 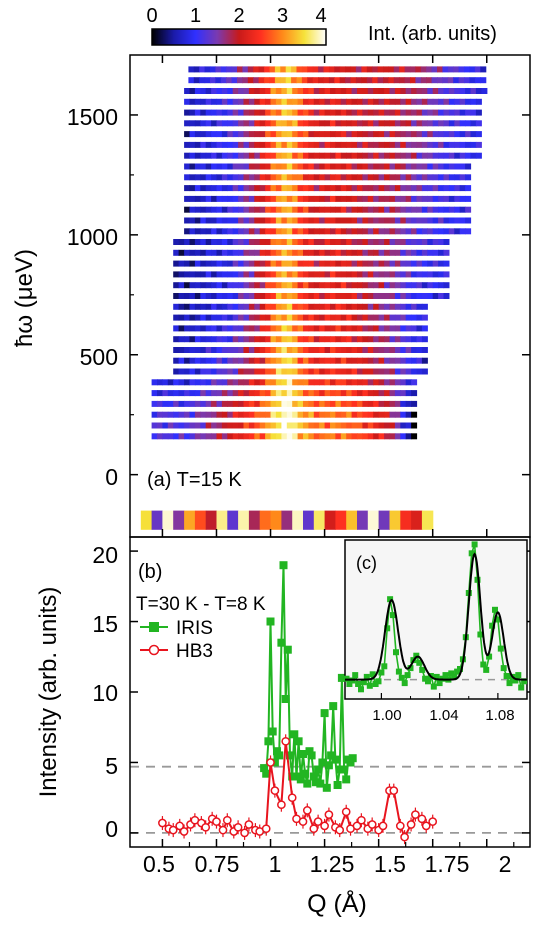 What do you see at coordinates (194, 651) in the screenshot?
I see `legend-hb3-label: HB3` at bounding box center [194, 651].